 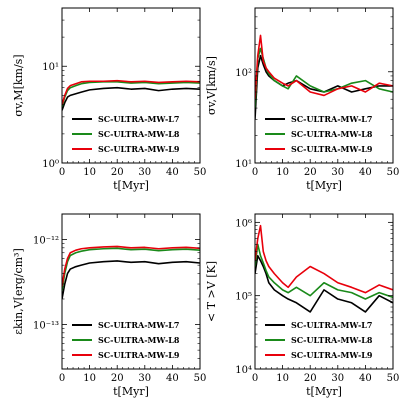 What do you see at coordinates (18, 85) in the screenshot?
I see `y-axis-label: σv,M[km/s]` at bounding box center [18, 85].